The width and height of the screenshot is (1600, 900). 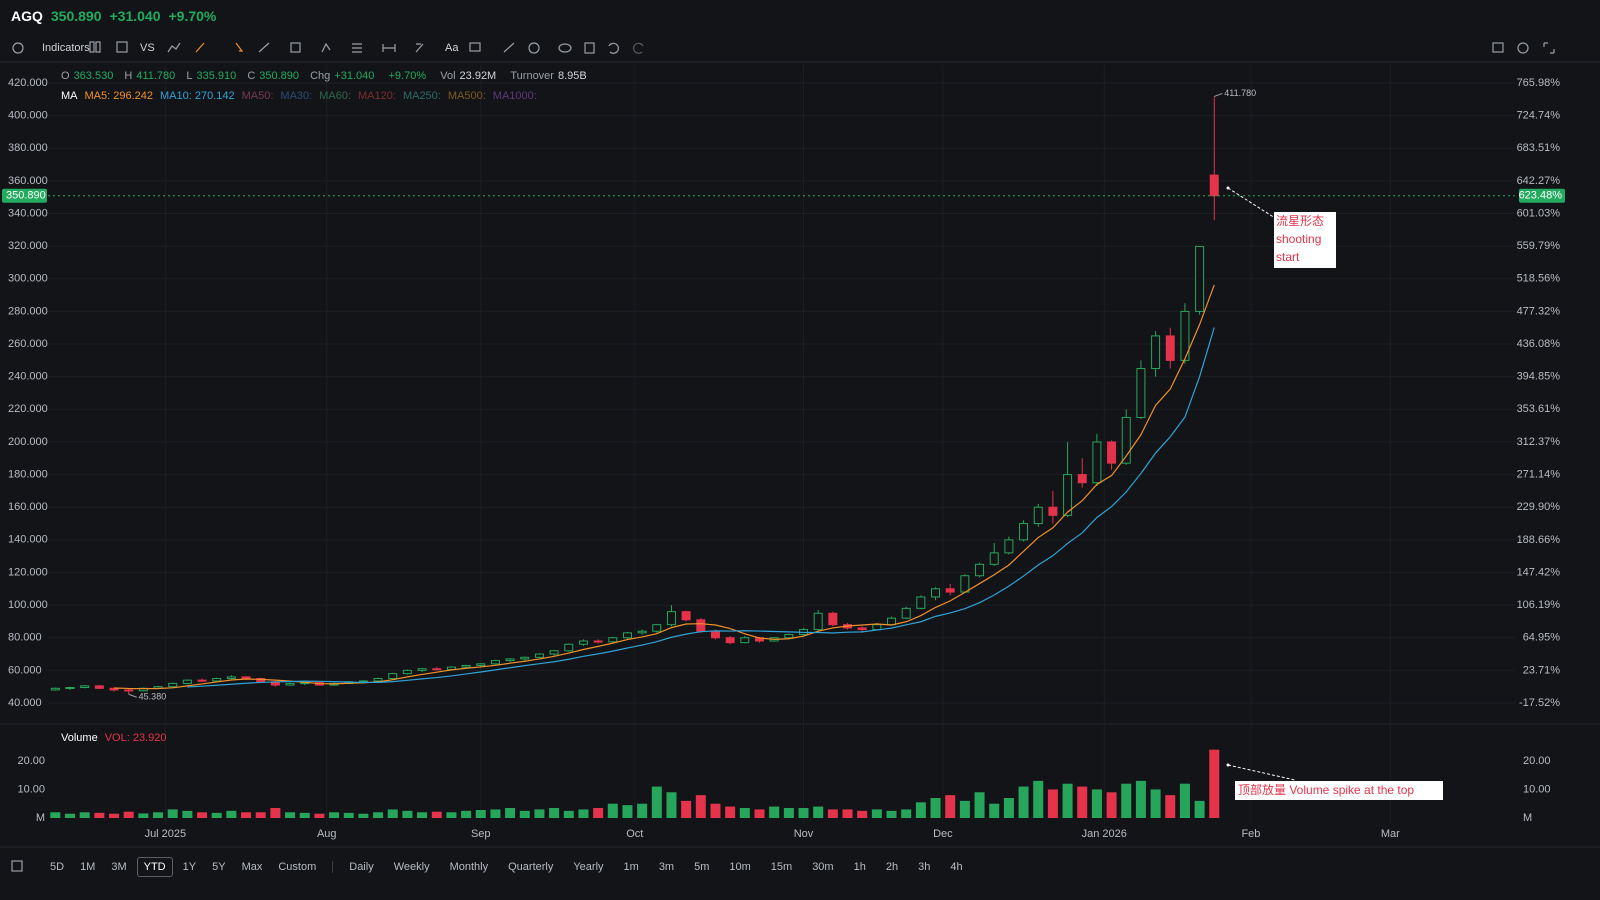 I want to click on interval-button: 15m, so click(x=781, y=867).